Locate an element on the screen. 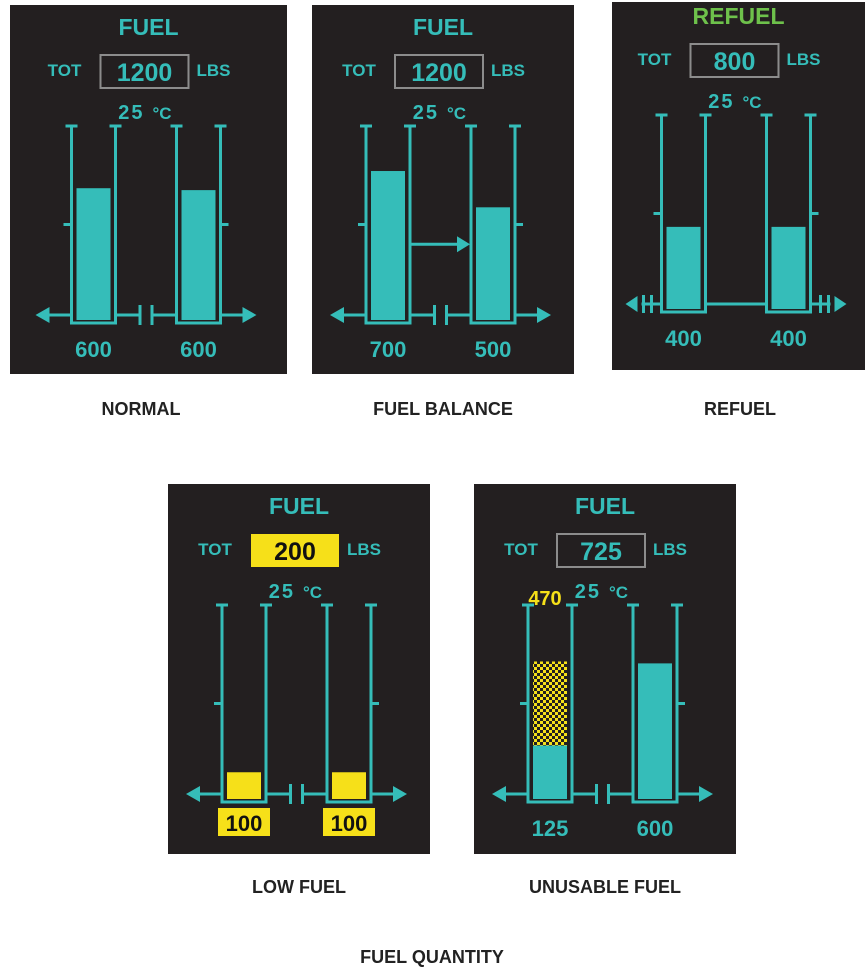 This screenshot has width=865, height=969. right-tank: 500 is located at coordinates (494, 243).